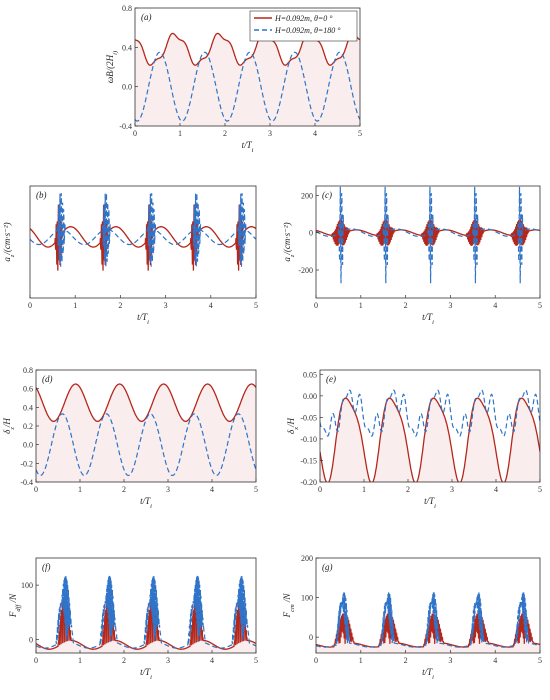  Describe the element at coordinates (146, 503) in the screenshot. I see `x-axis-label-d: t/Ti` at that location.